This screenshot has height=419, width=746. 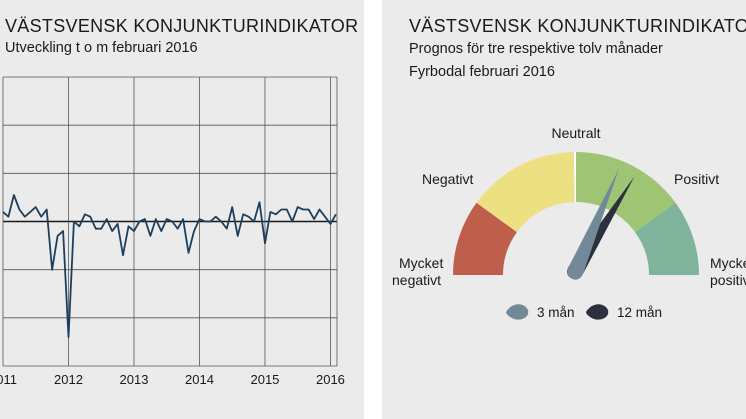 I want to click on right-subtitle-forecast: Prognos för tre respektive tolv månader, so click(x=536, y=49).